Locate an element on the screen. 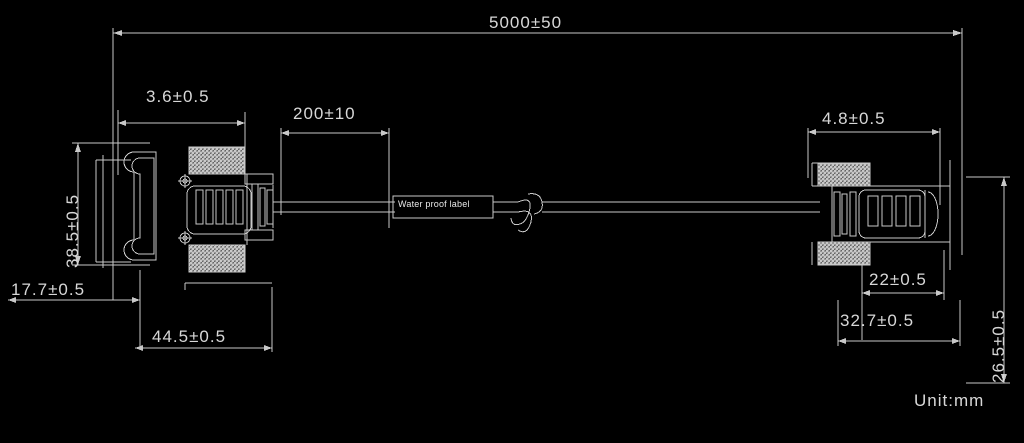  dimension-text-left-connector-height: 38.5±0.5 is located at coordinates (72, 230).